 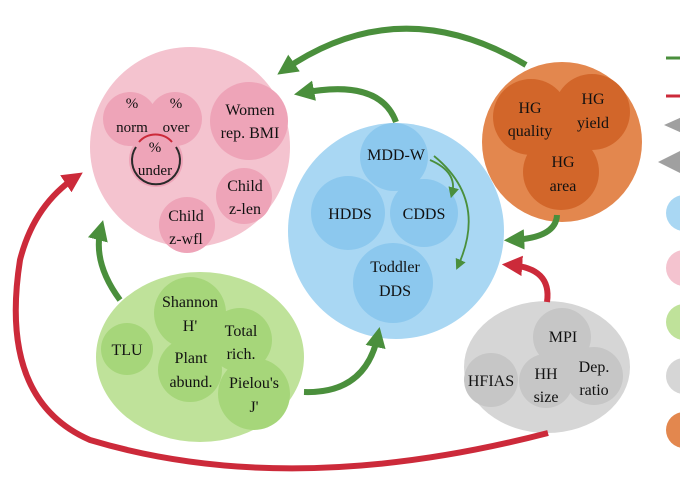 I want to click on abund-node, so click(x=190, y=370).